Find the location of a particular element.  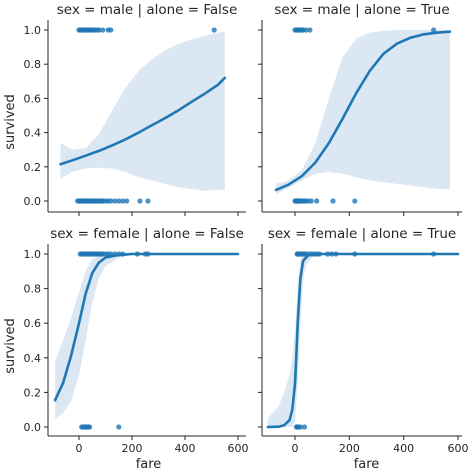

panel-title: sex = female | alone = False is located at coordinates (147, 234).